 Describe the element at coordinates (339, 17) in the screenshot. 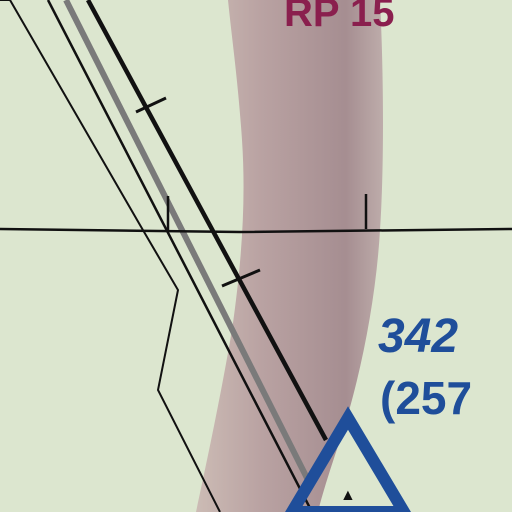

I see `runway-label: RP 15` at that location.